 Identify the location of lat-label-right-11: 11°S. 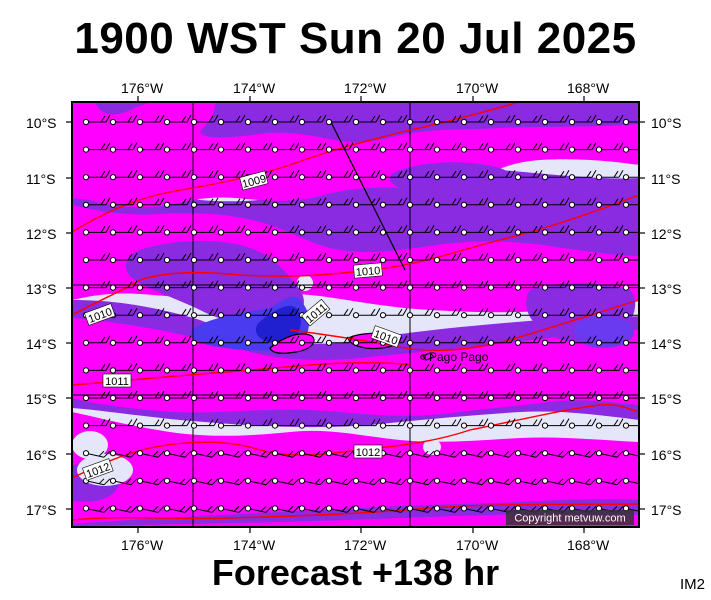
(666, 179).